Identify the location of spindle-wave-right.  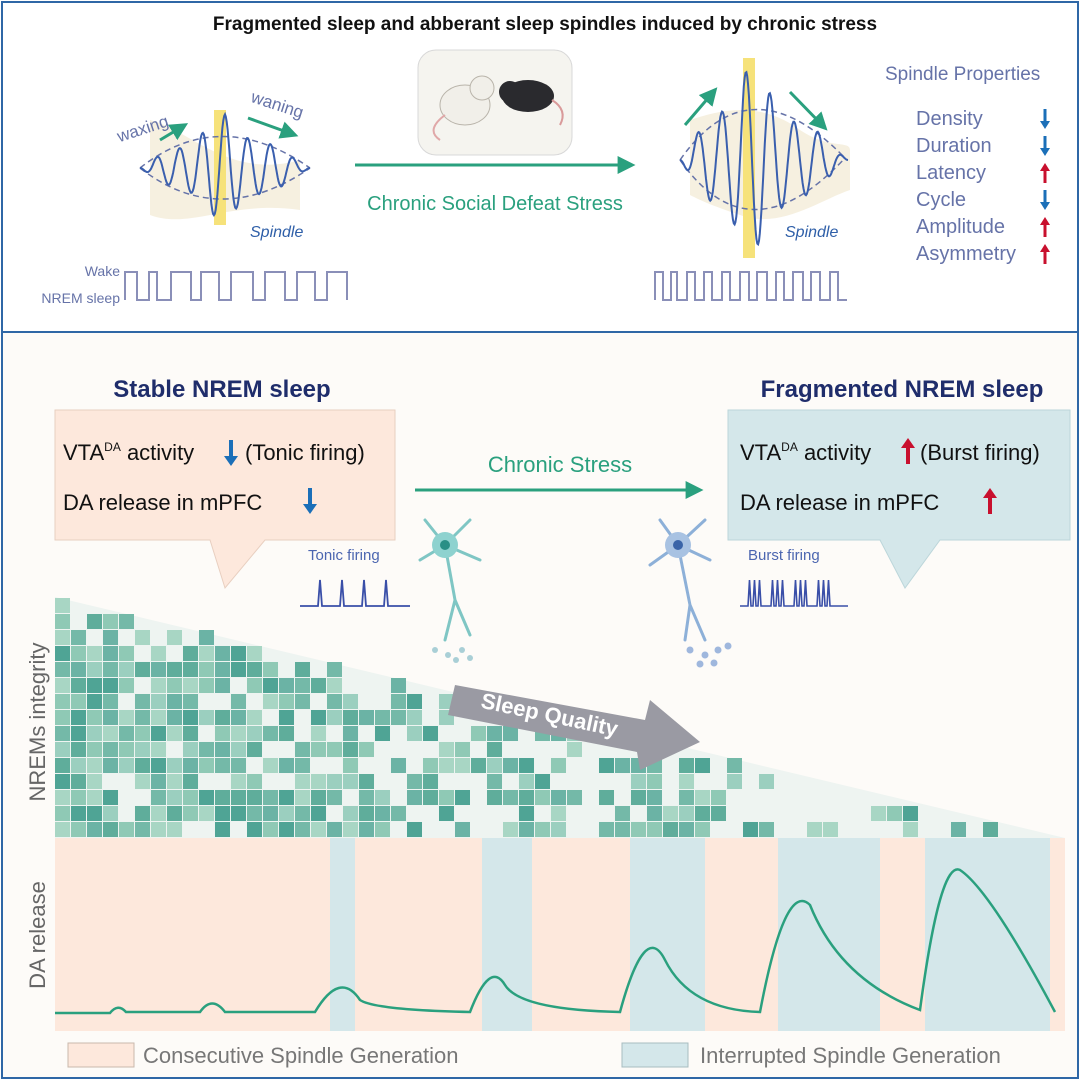
(764, 158).